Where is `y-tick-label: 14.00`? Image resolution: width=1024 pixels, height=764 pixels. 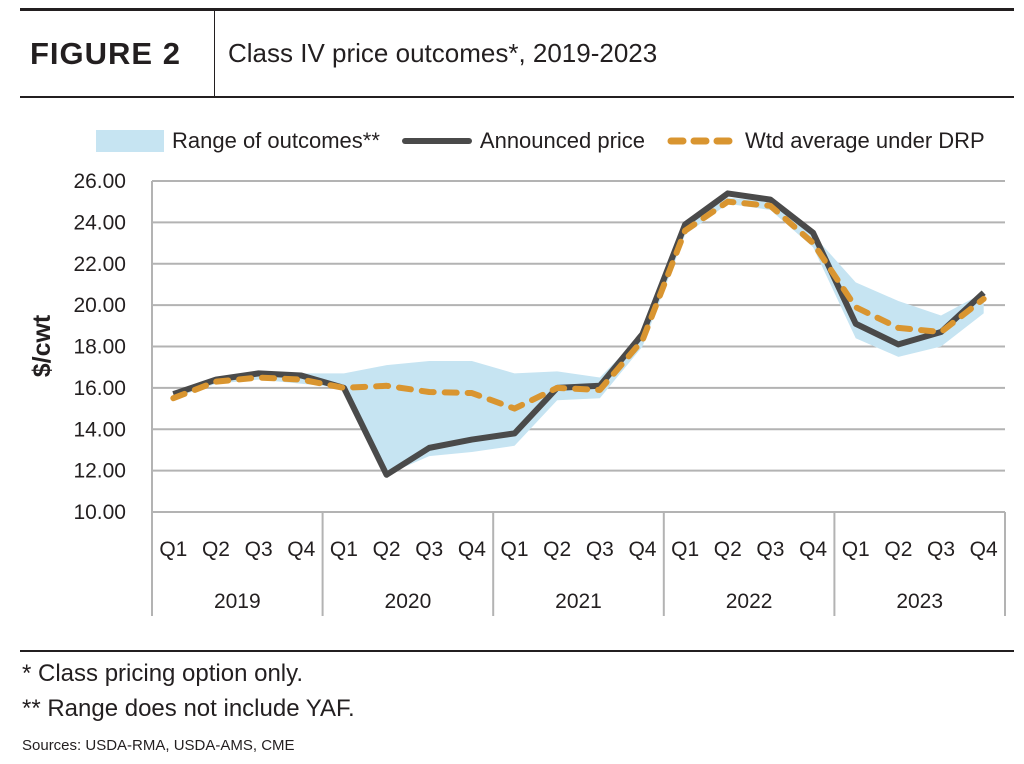
y-tick-label: 14.00 is located at coordinates (99, 429).